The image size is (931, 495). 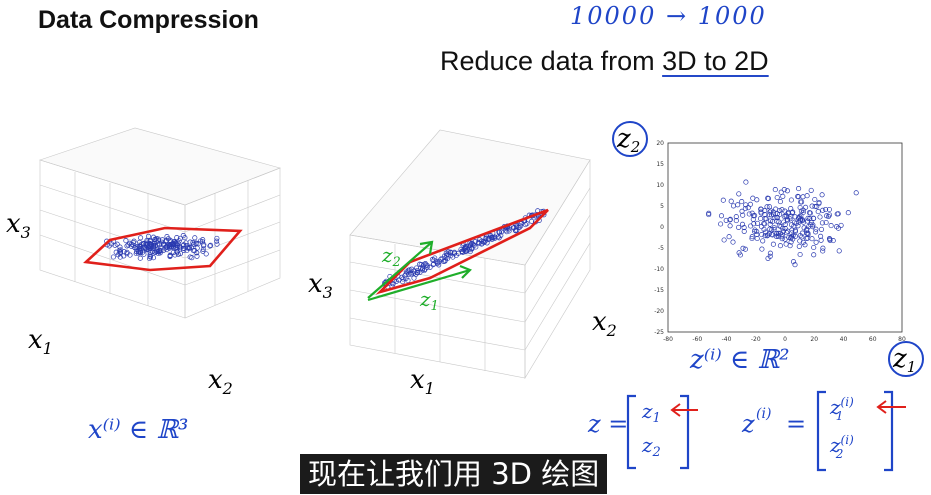 I want to click on plot3-xtick: -60, so click(x=697, y=339).